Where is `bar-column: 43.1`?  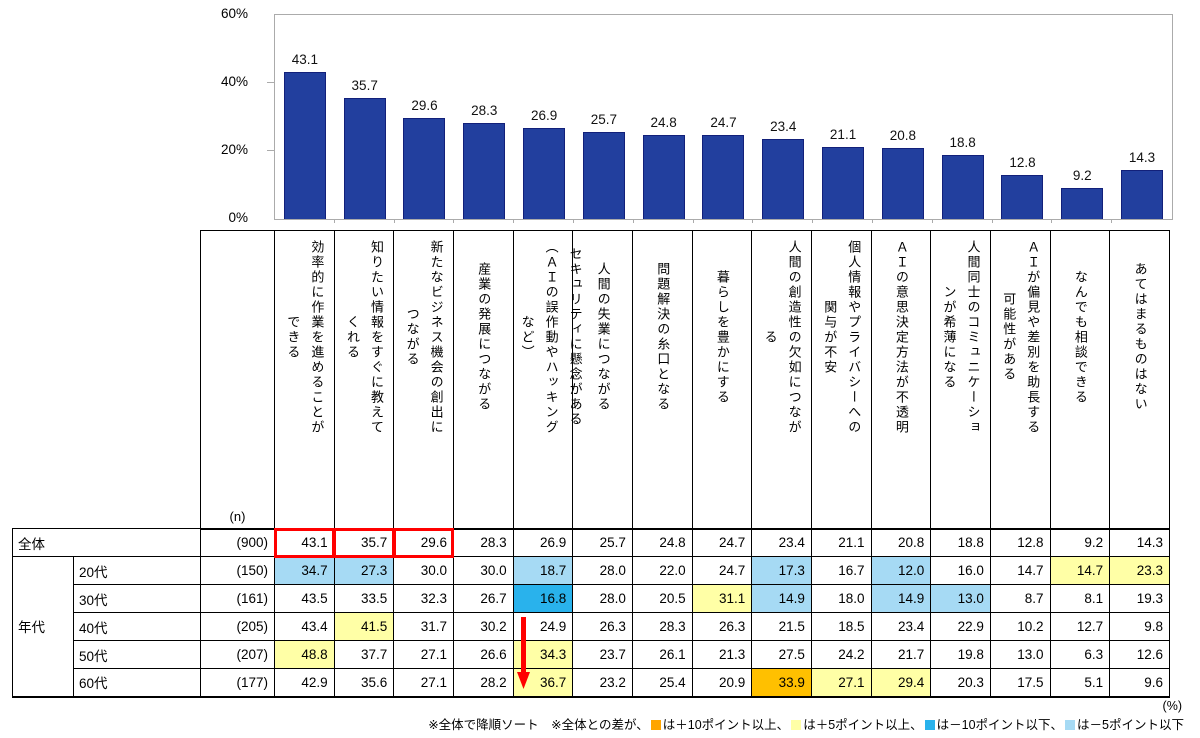 bar-column: 43.1 is located at coordinates (305, 117).